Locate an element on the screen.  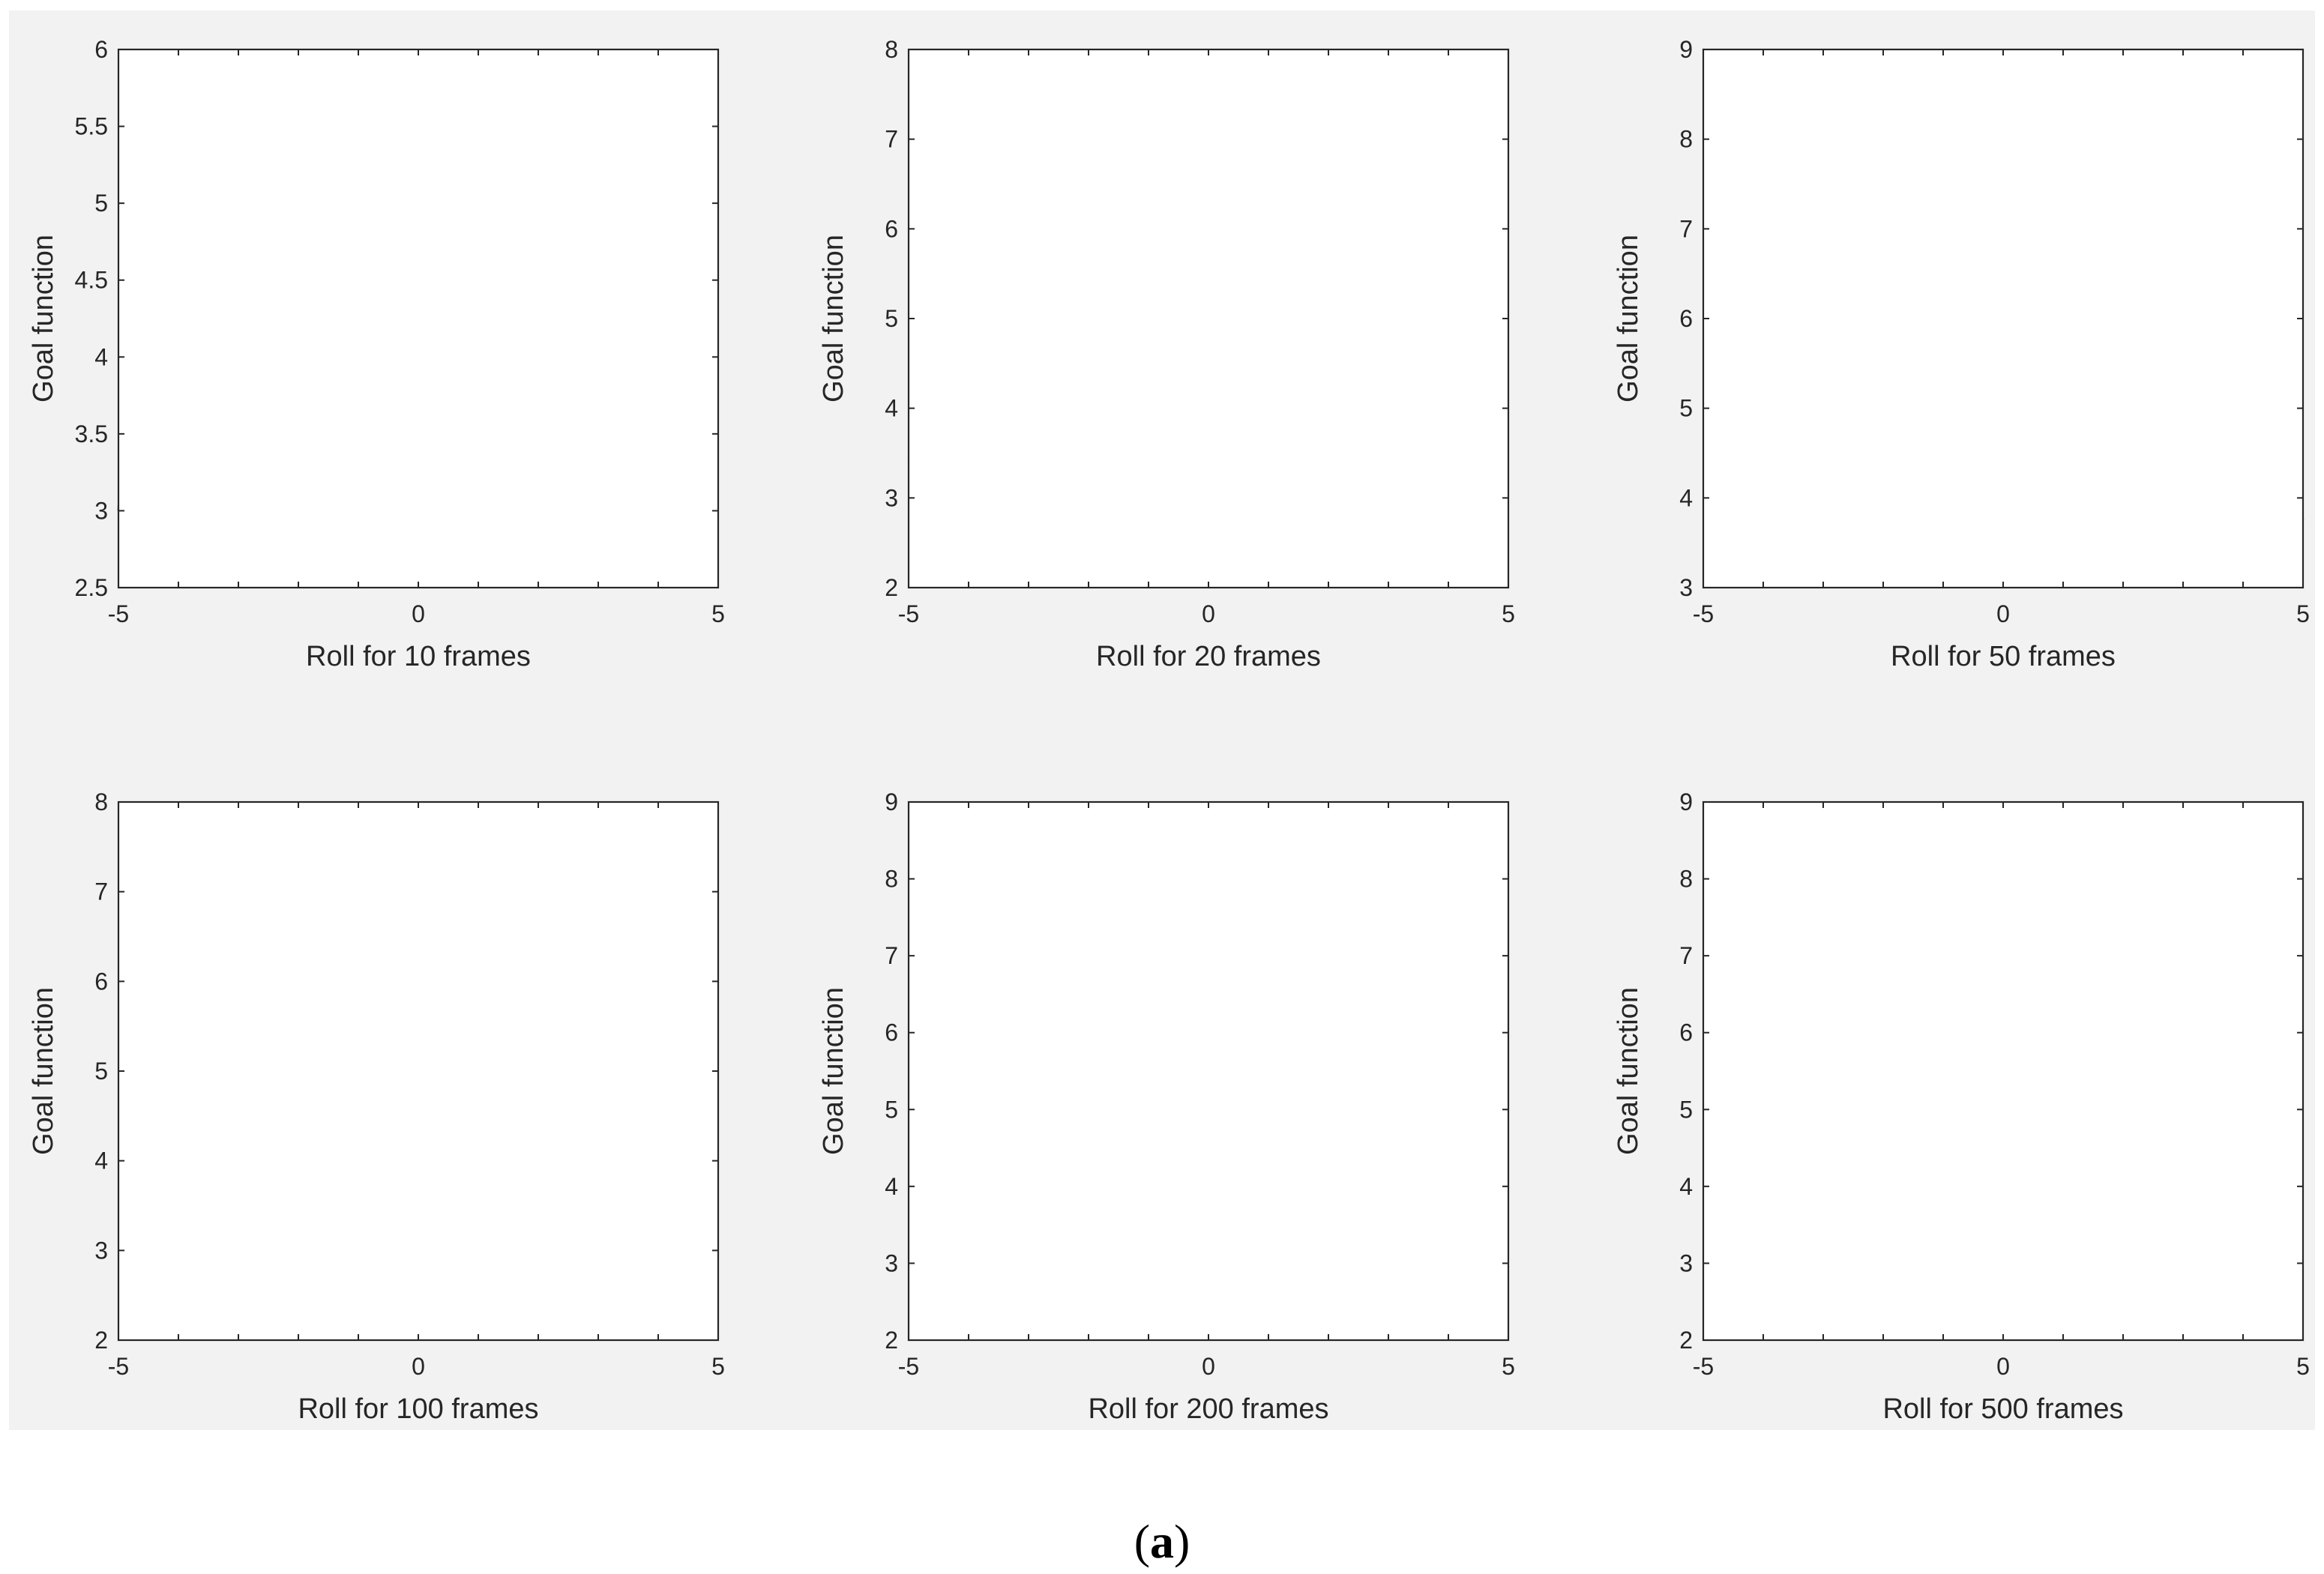
x-axis-label: Roll for 500 frames is located at coordinates (2002, 1409).